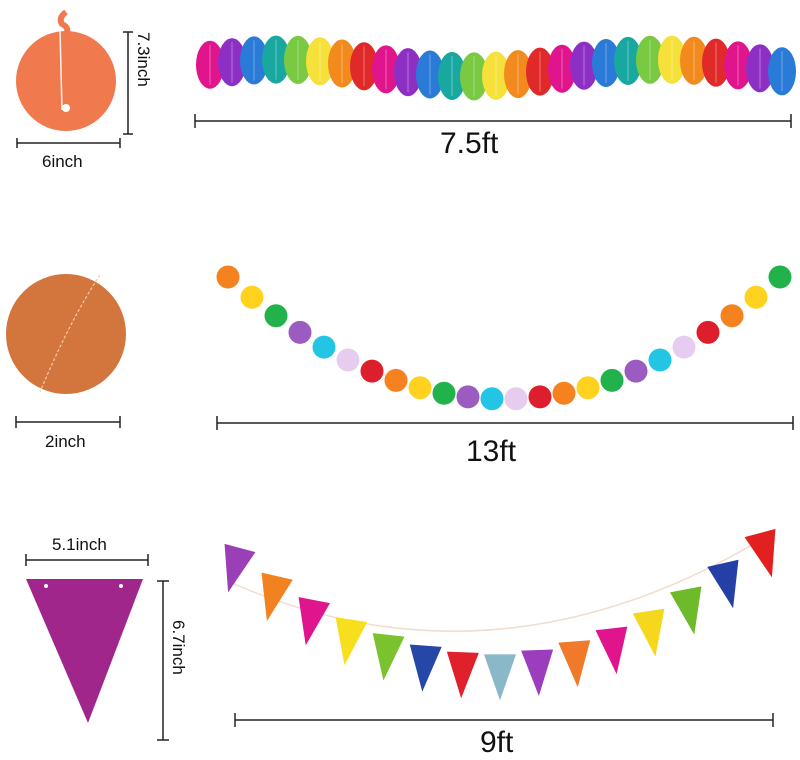  I want to click on sample-width-label: 2inch, so click(65, 441).